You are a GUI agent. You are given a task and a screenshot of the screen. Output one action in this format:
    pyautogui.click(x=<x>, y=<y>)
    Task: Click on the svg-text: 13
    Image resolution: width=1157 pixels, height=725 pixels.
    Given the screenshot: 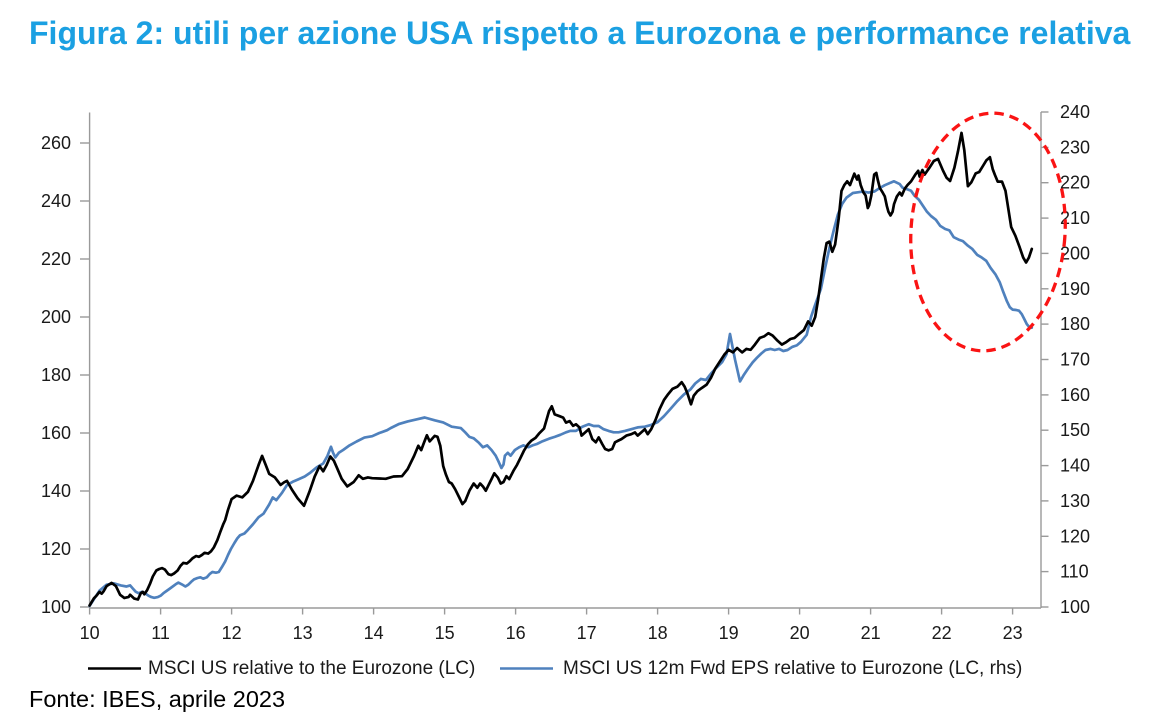 What is the action you would take?
    pyautogui.click(x=303, y=633)
    